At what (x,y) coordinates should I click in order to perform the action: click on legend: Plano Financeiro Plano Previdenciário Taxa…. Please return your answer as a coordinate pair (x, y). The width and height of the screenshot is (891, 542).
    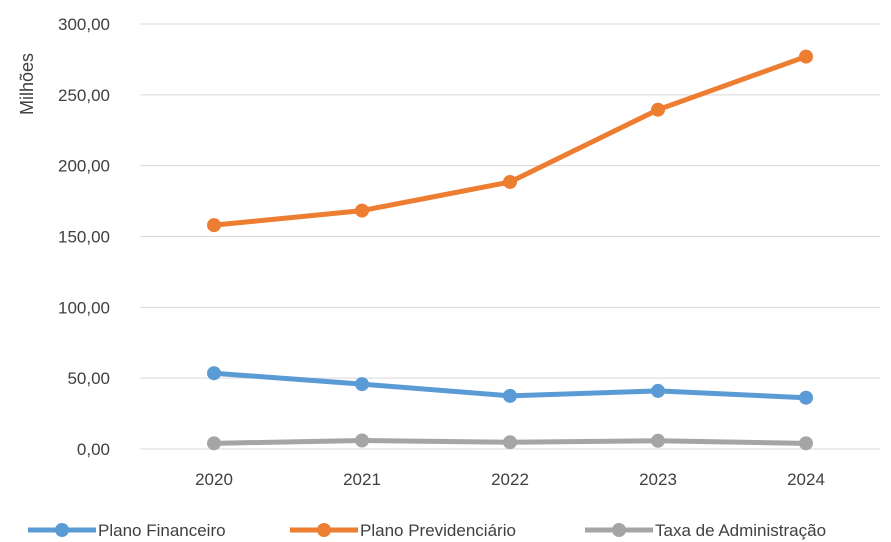
    Looking at the image, I should click on (427, 530).